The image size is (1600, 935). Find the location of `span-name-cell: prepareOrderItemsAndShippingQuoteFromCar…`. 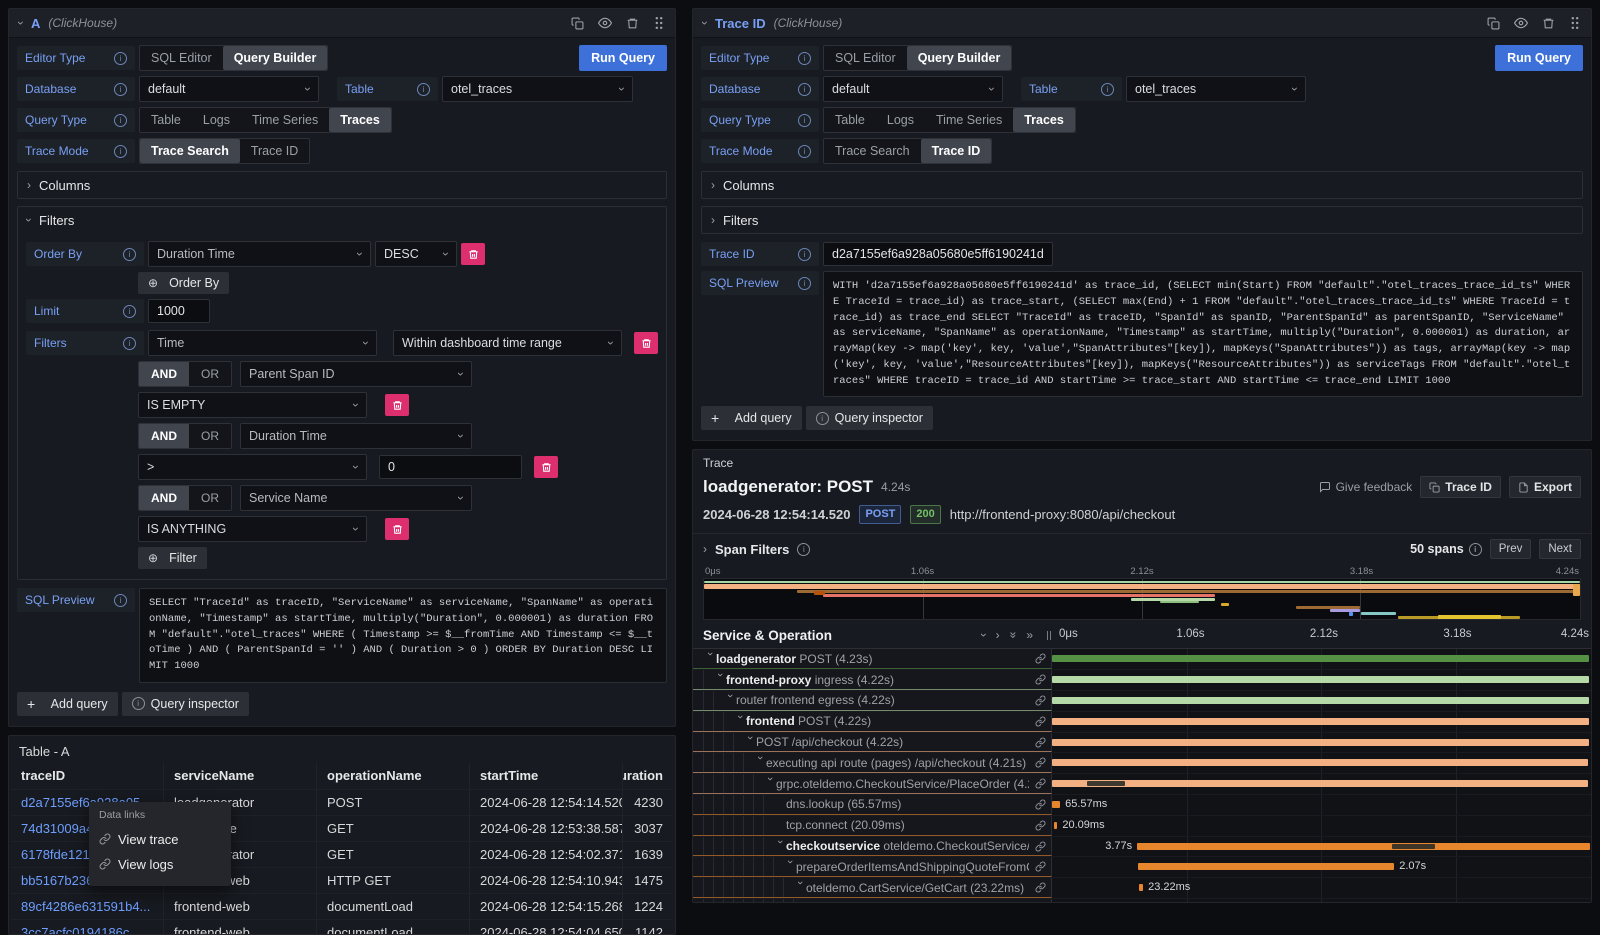

span-name-cell: prepareOrderItemsAndShippingQuoteFromCar… is located at coordinates (872, 867).